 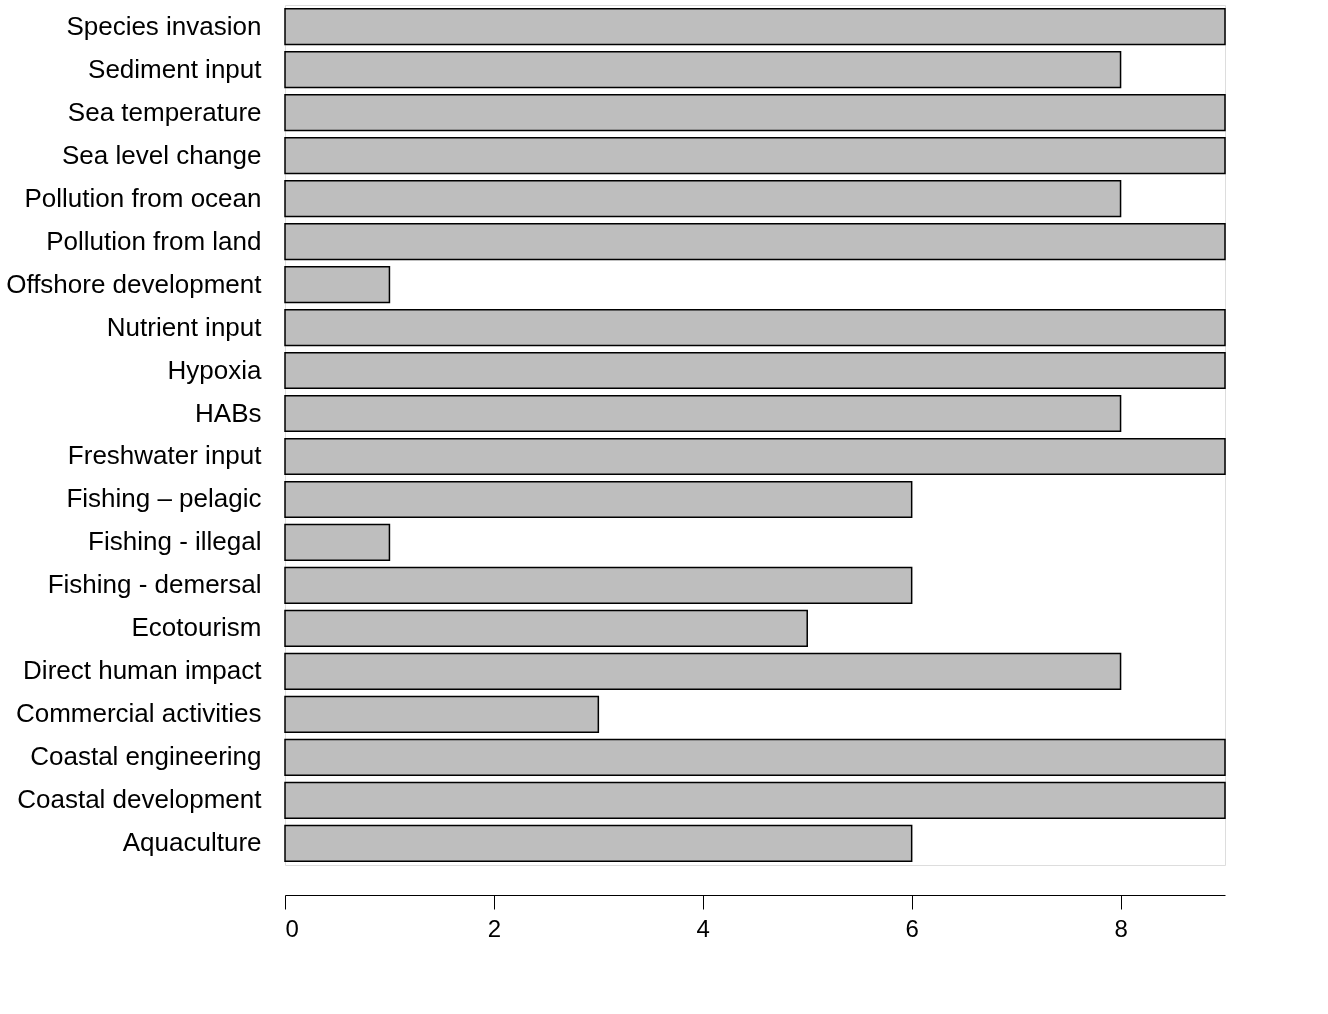 What do you see at coordinates (164, 25) in the screenshot?
I see `y-tick-label: Species invasion` at bounding box center [164, 25].